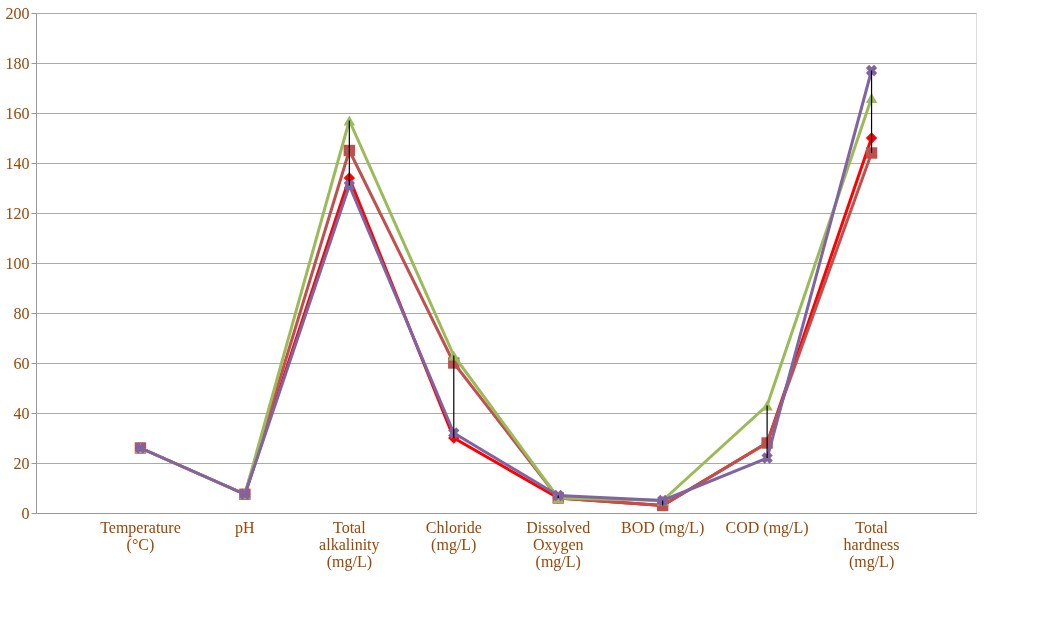 The width and height of the screenshot is (1054, 631). Describe the element at coordinates (21, 413) in the screenshot. I see `y-tick-label: 40` at that location.